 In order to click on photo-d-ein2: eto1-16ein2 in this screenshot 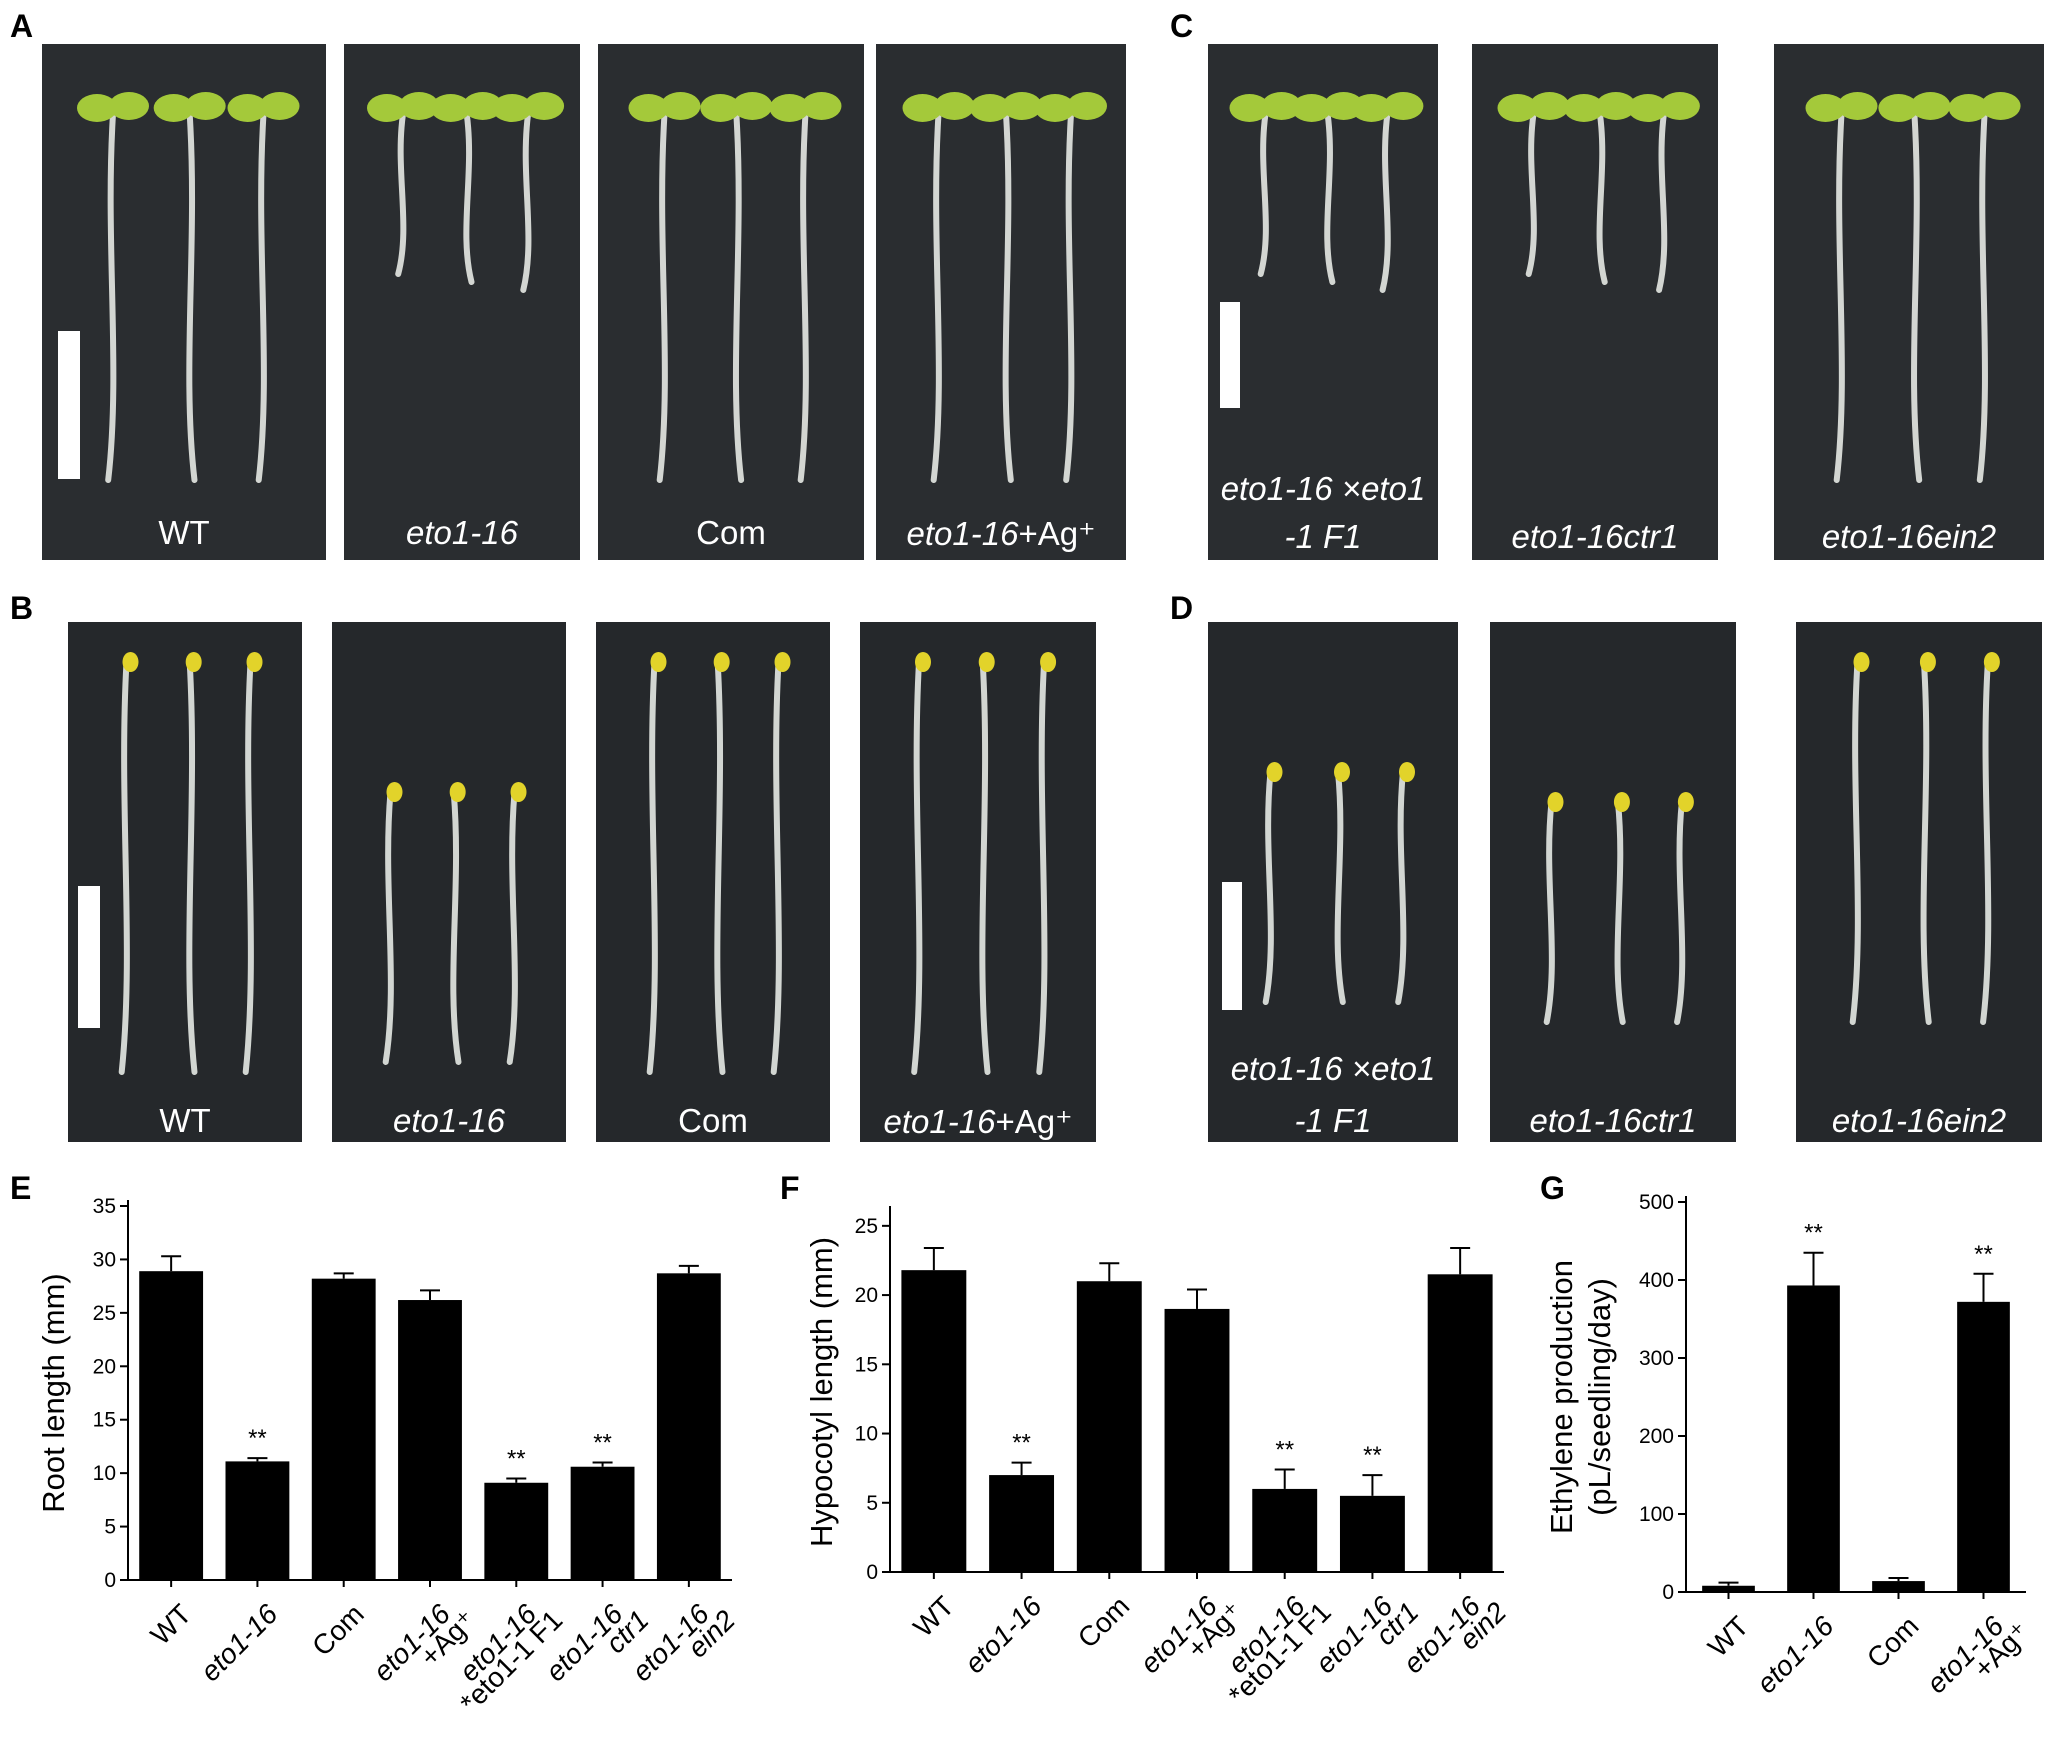, I will do `click(1919, 882)`.